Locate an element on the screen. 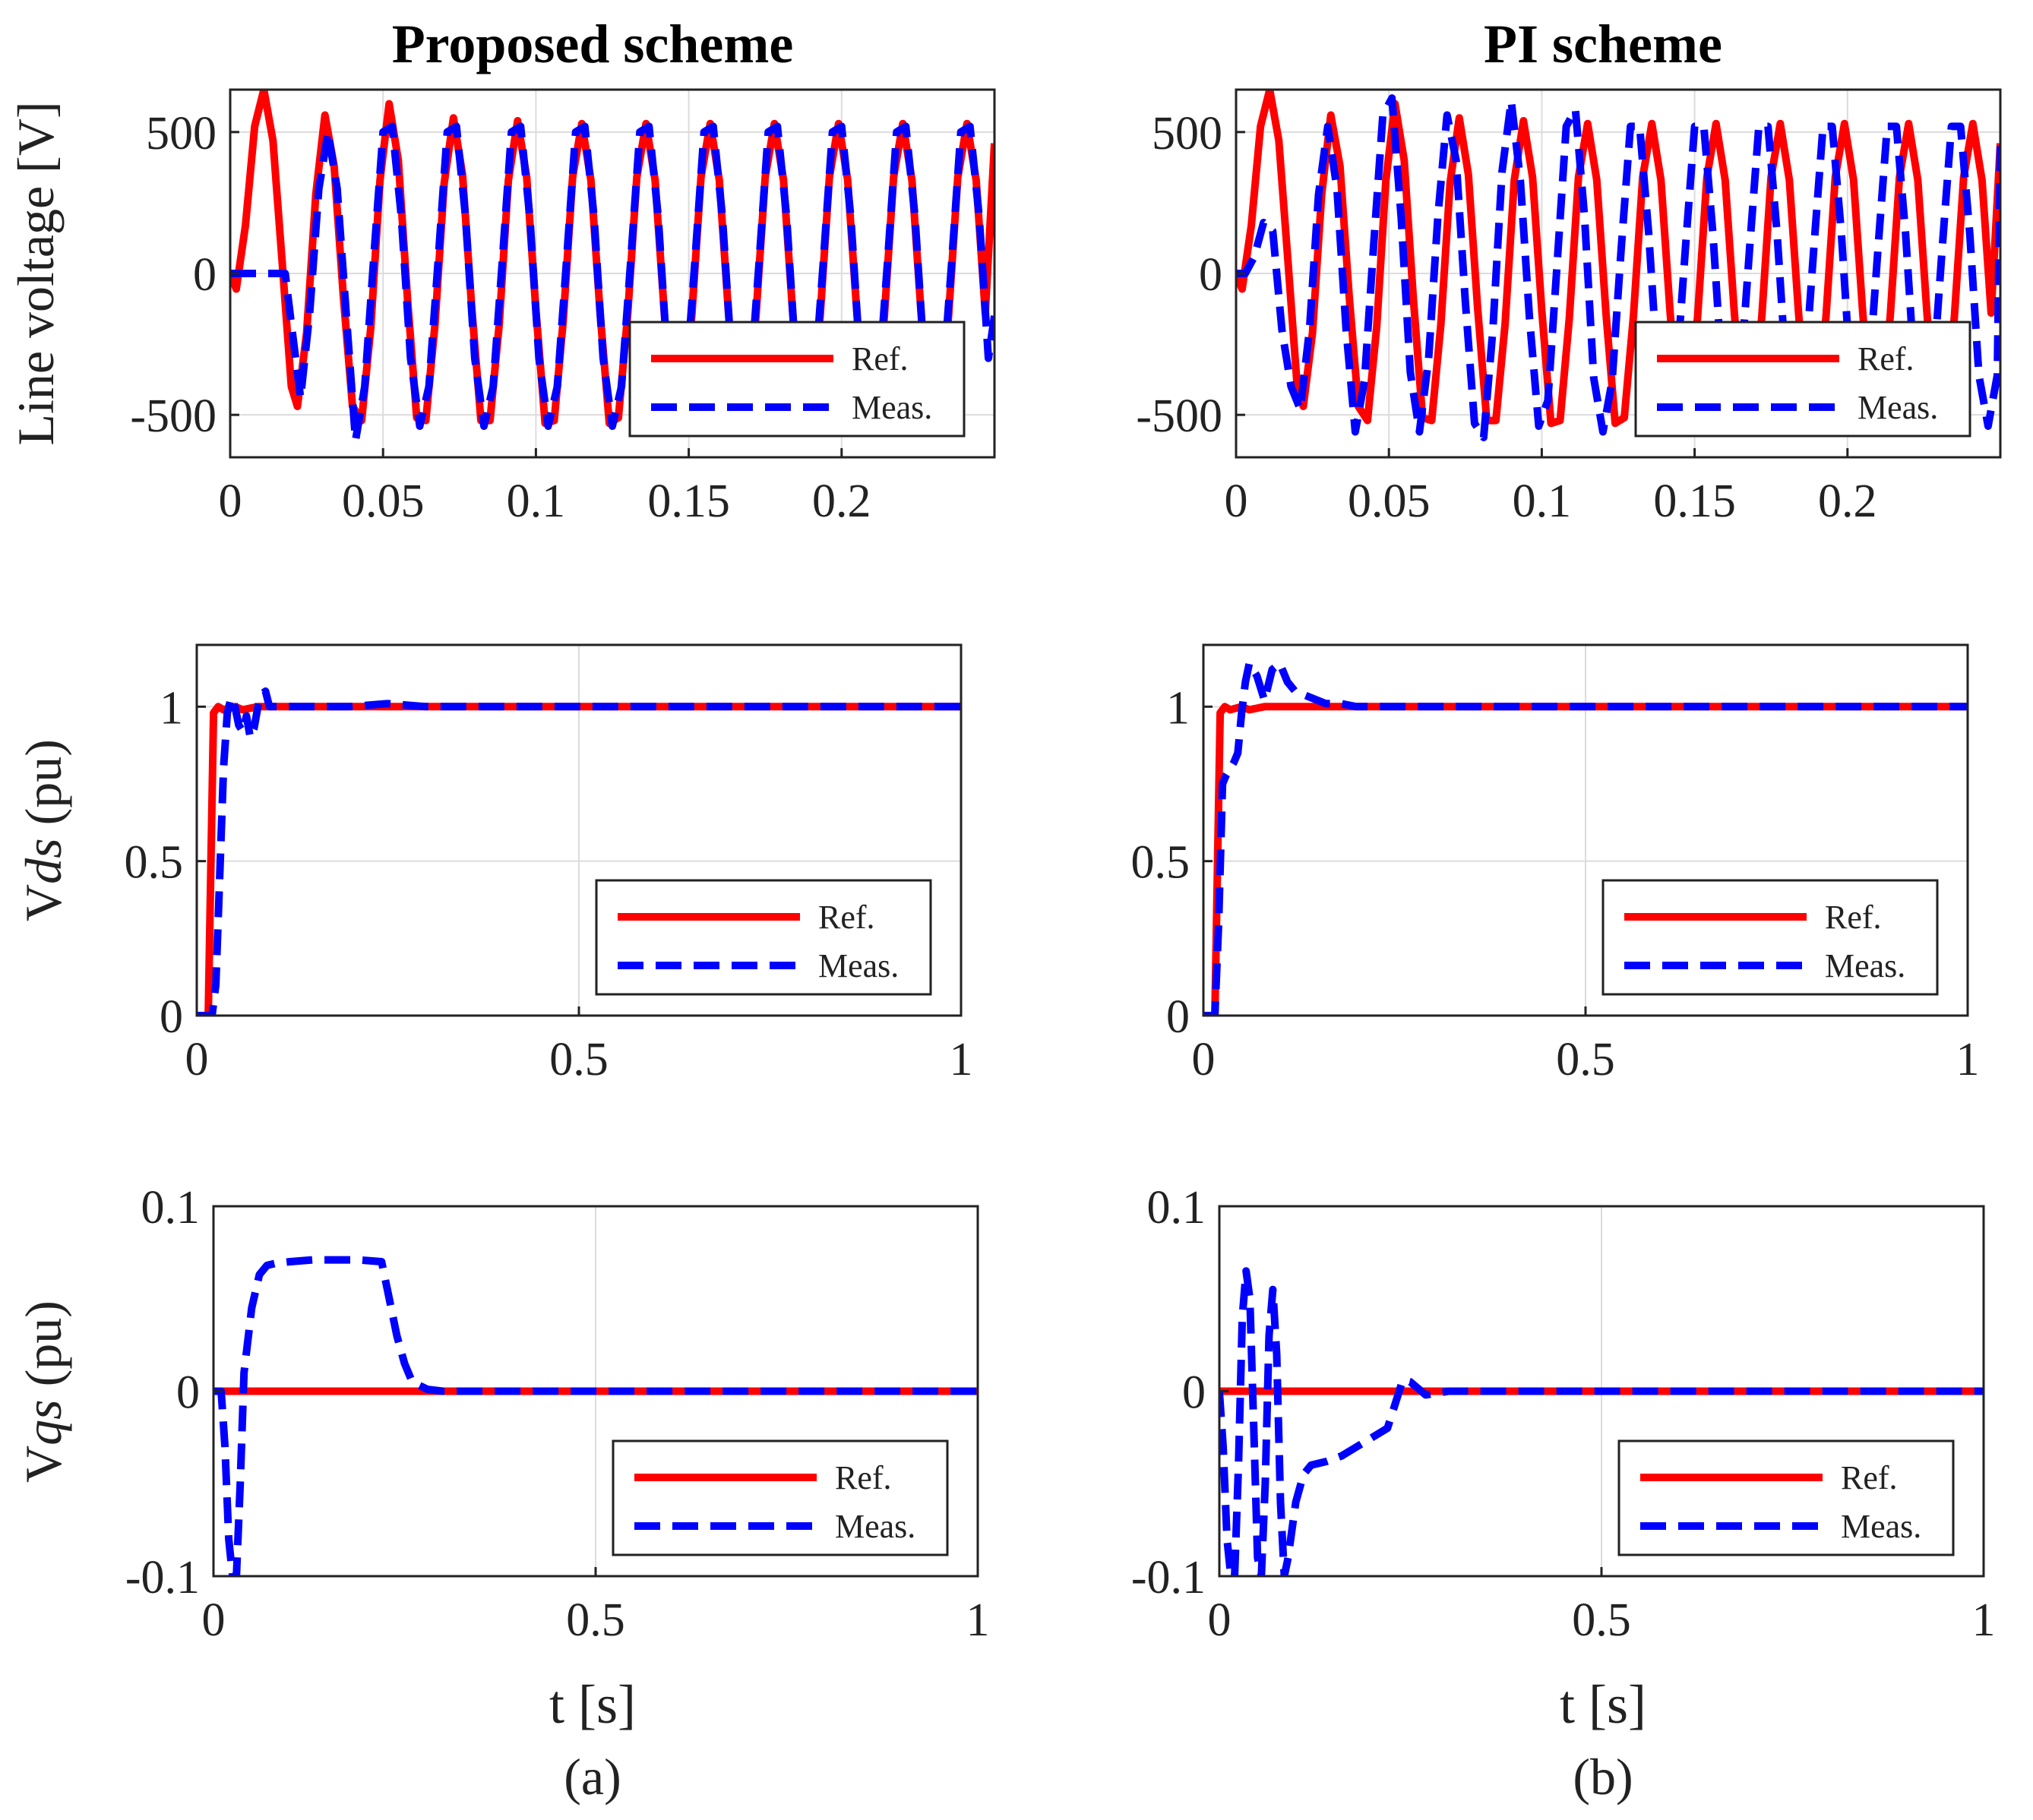 The width and height of the screenshot is (2033, 1820). y-axis-label: Line voltage [V] is located at coordinates (36, 273).